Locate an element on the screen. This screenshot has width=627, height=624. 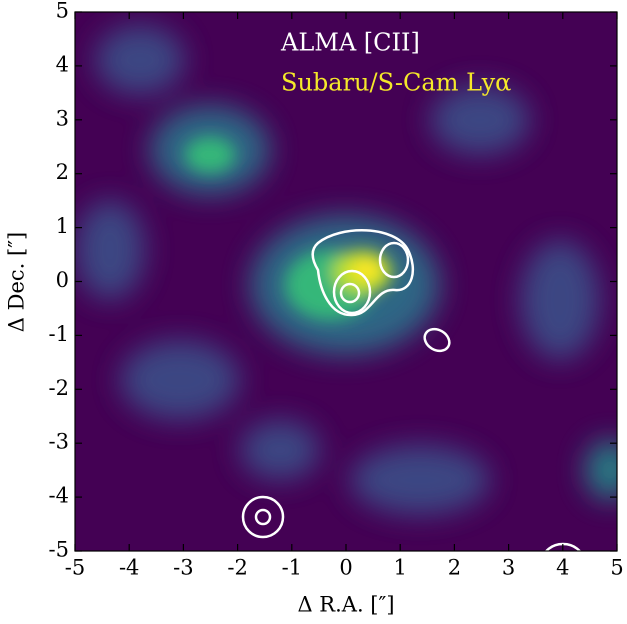
y-tick-label: 4 is located at coordinates (62, 64).